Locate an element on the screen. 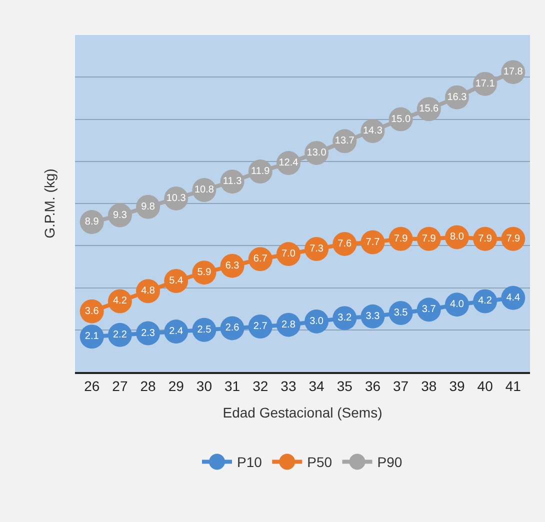 The height and width of the screenshot is (522, 545). legend-label: P10 is located at coordinates (249, 462).